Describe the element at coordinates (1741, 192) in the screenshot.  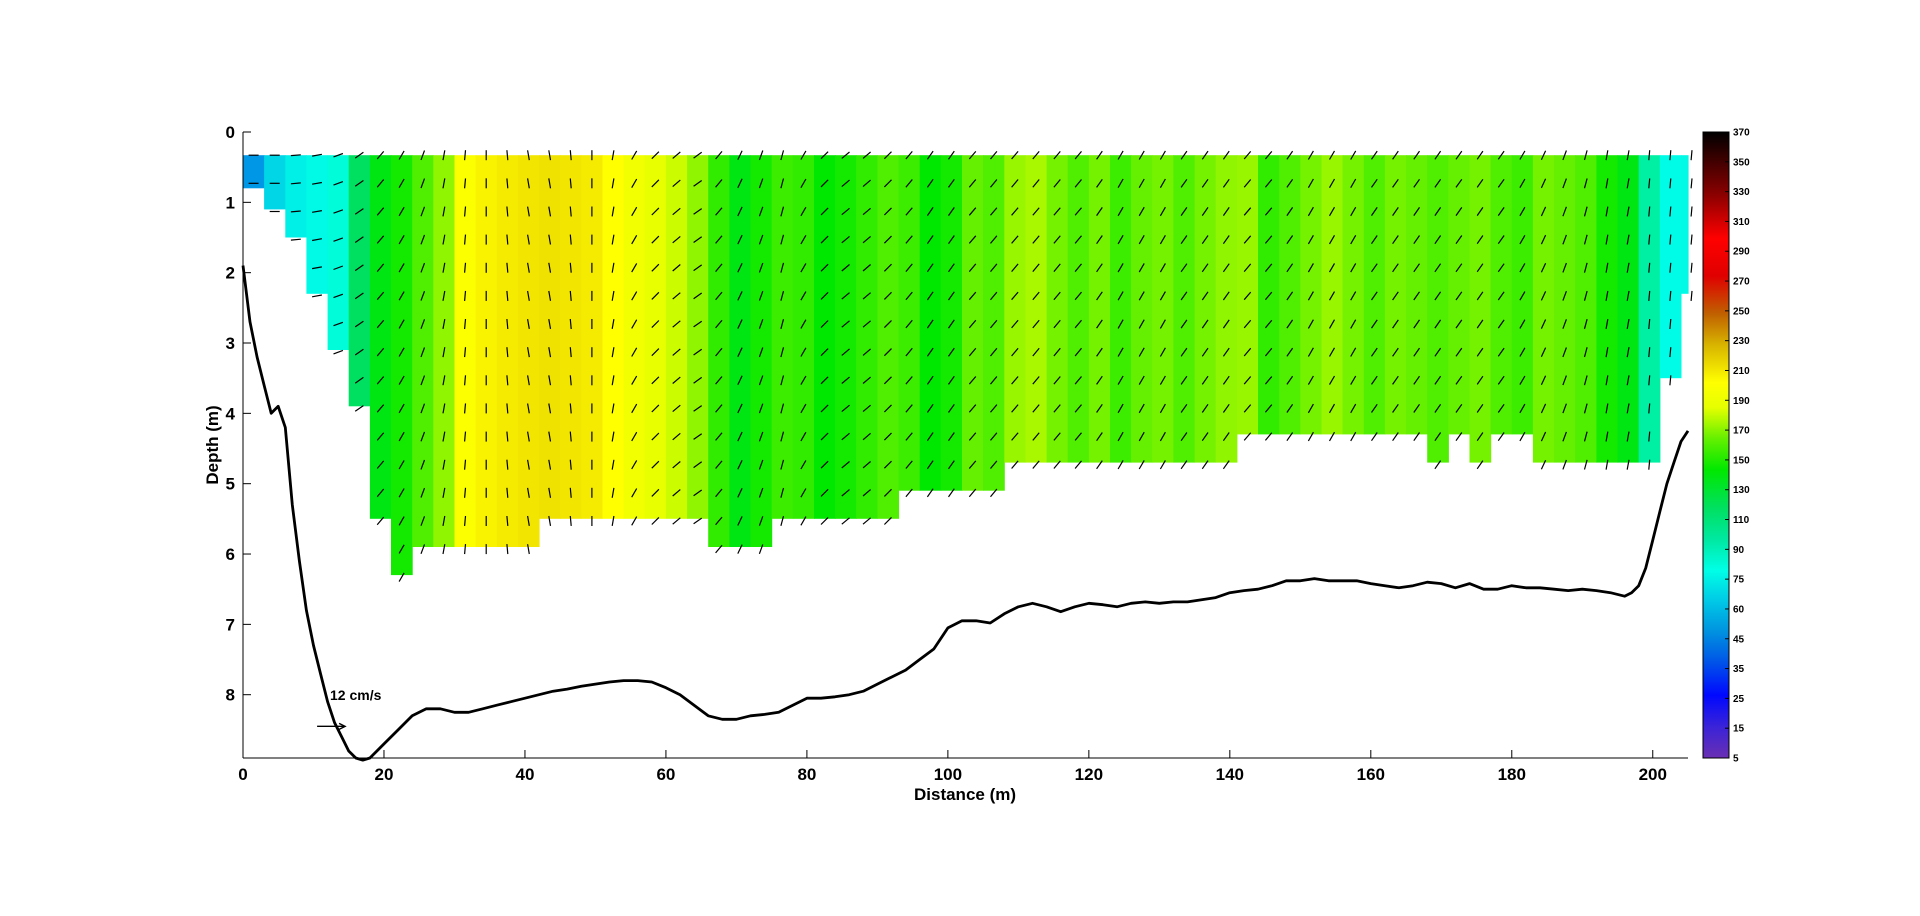
I see `colorbar-tick-label: 330` at that location.